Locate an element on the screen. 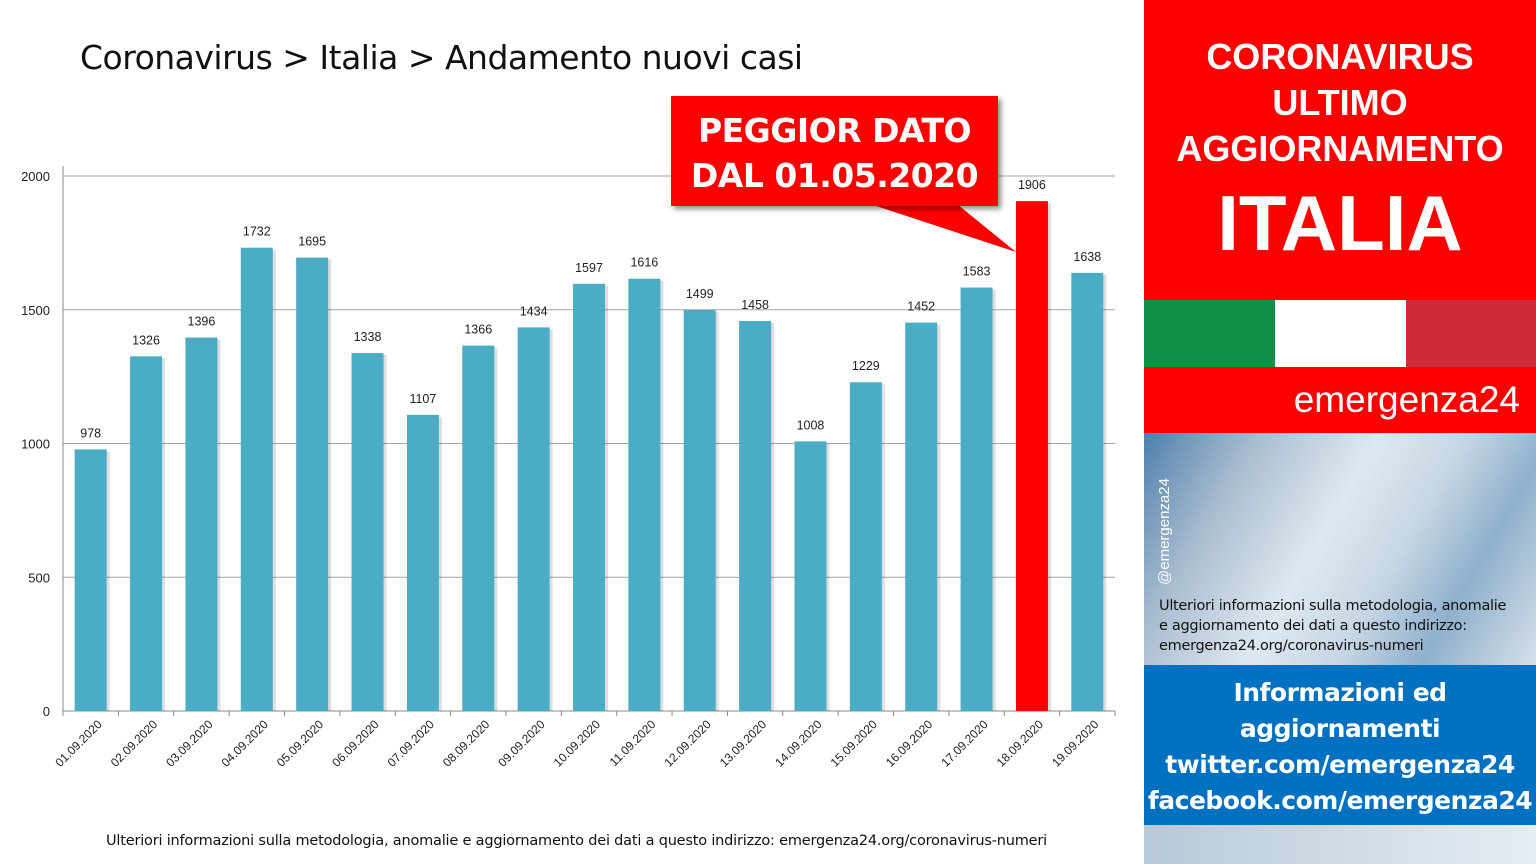  callout-text: PEGGIOR DATO DAL 01.05.2020 is located at coordinates (834, 153).